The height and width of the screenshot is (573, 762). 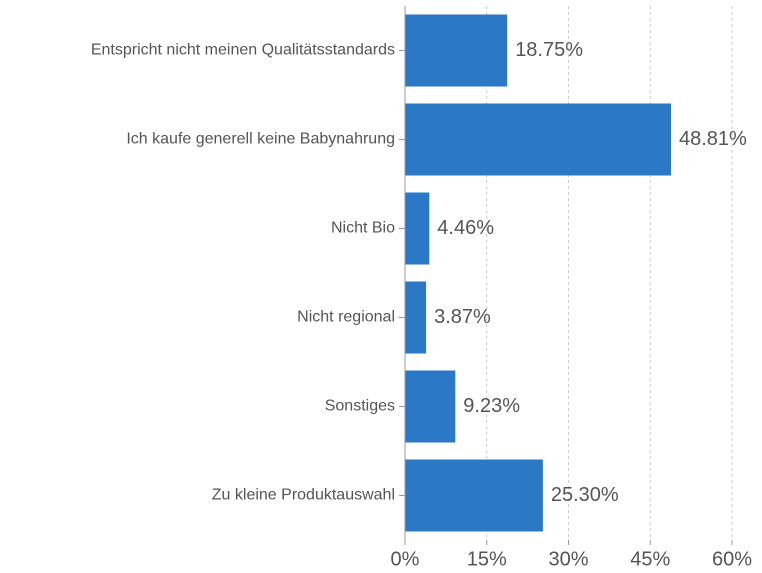 I want to click on y-tick-label: Zu kleine Produktauswahl, so click(x=303, y=495).